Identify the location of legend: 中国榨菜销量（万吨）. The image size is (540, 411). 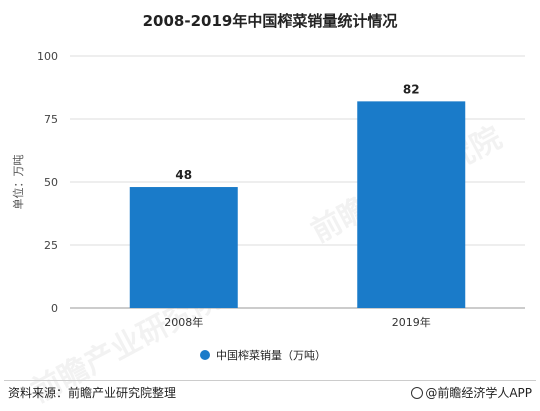
(263, 355).